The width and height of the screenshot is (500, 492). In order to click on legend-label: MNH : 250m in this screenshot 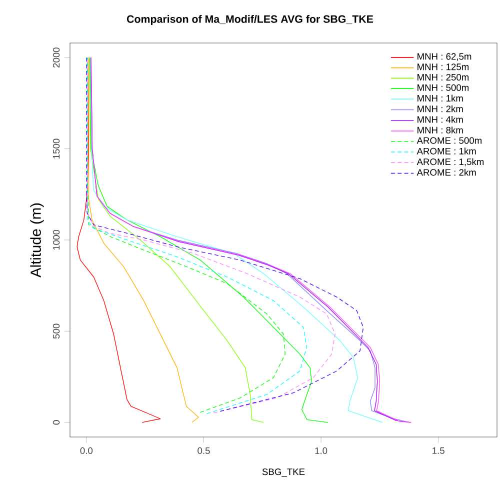, I will do `click(443, 77)`.